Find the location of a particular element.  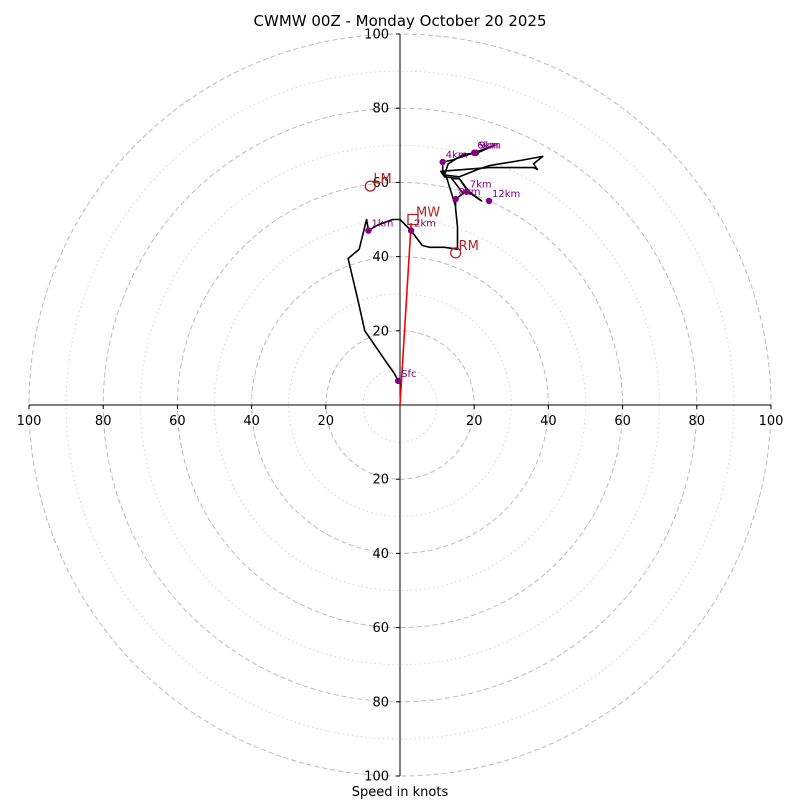

x-axis-label: Speed in knots is located at coordinates (400, 792).